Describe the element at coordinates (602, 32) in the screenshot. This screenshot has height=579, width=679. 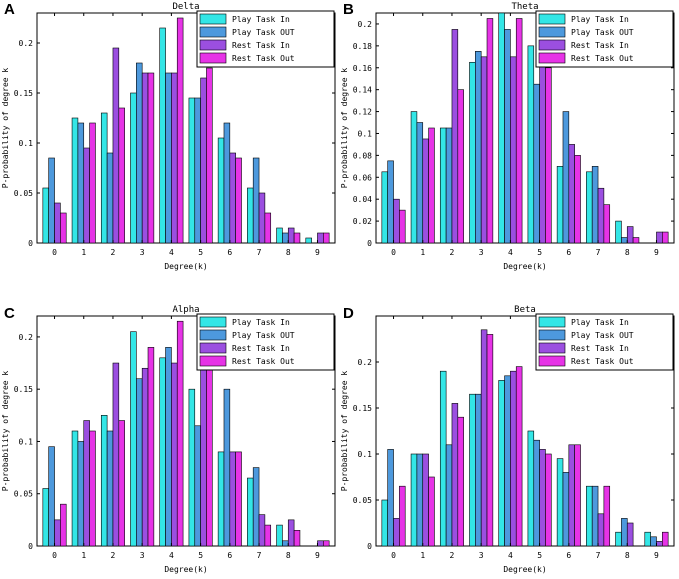
I see `legend-entry: Play Task OUT` at that location.